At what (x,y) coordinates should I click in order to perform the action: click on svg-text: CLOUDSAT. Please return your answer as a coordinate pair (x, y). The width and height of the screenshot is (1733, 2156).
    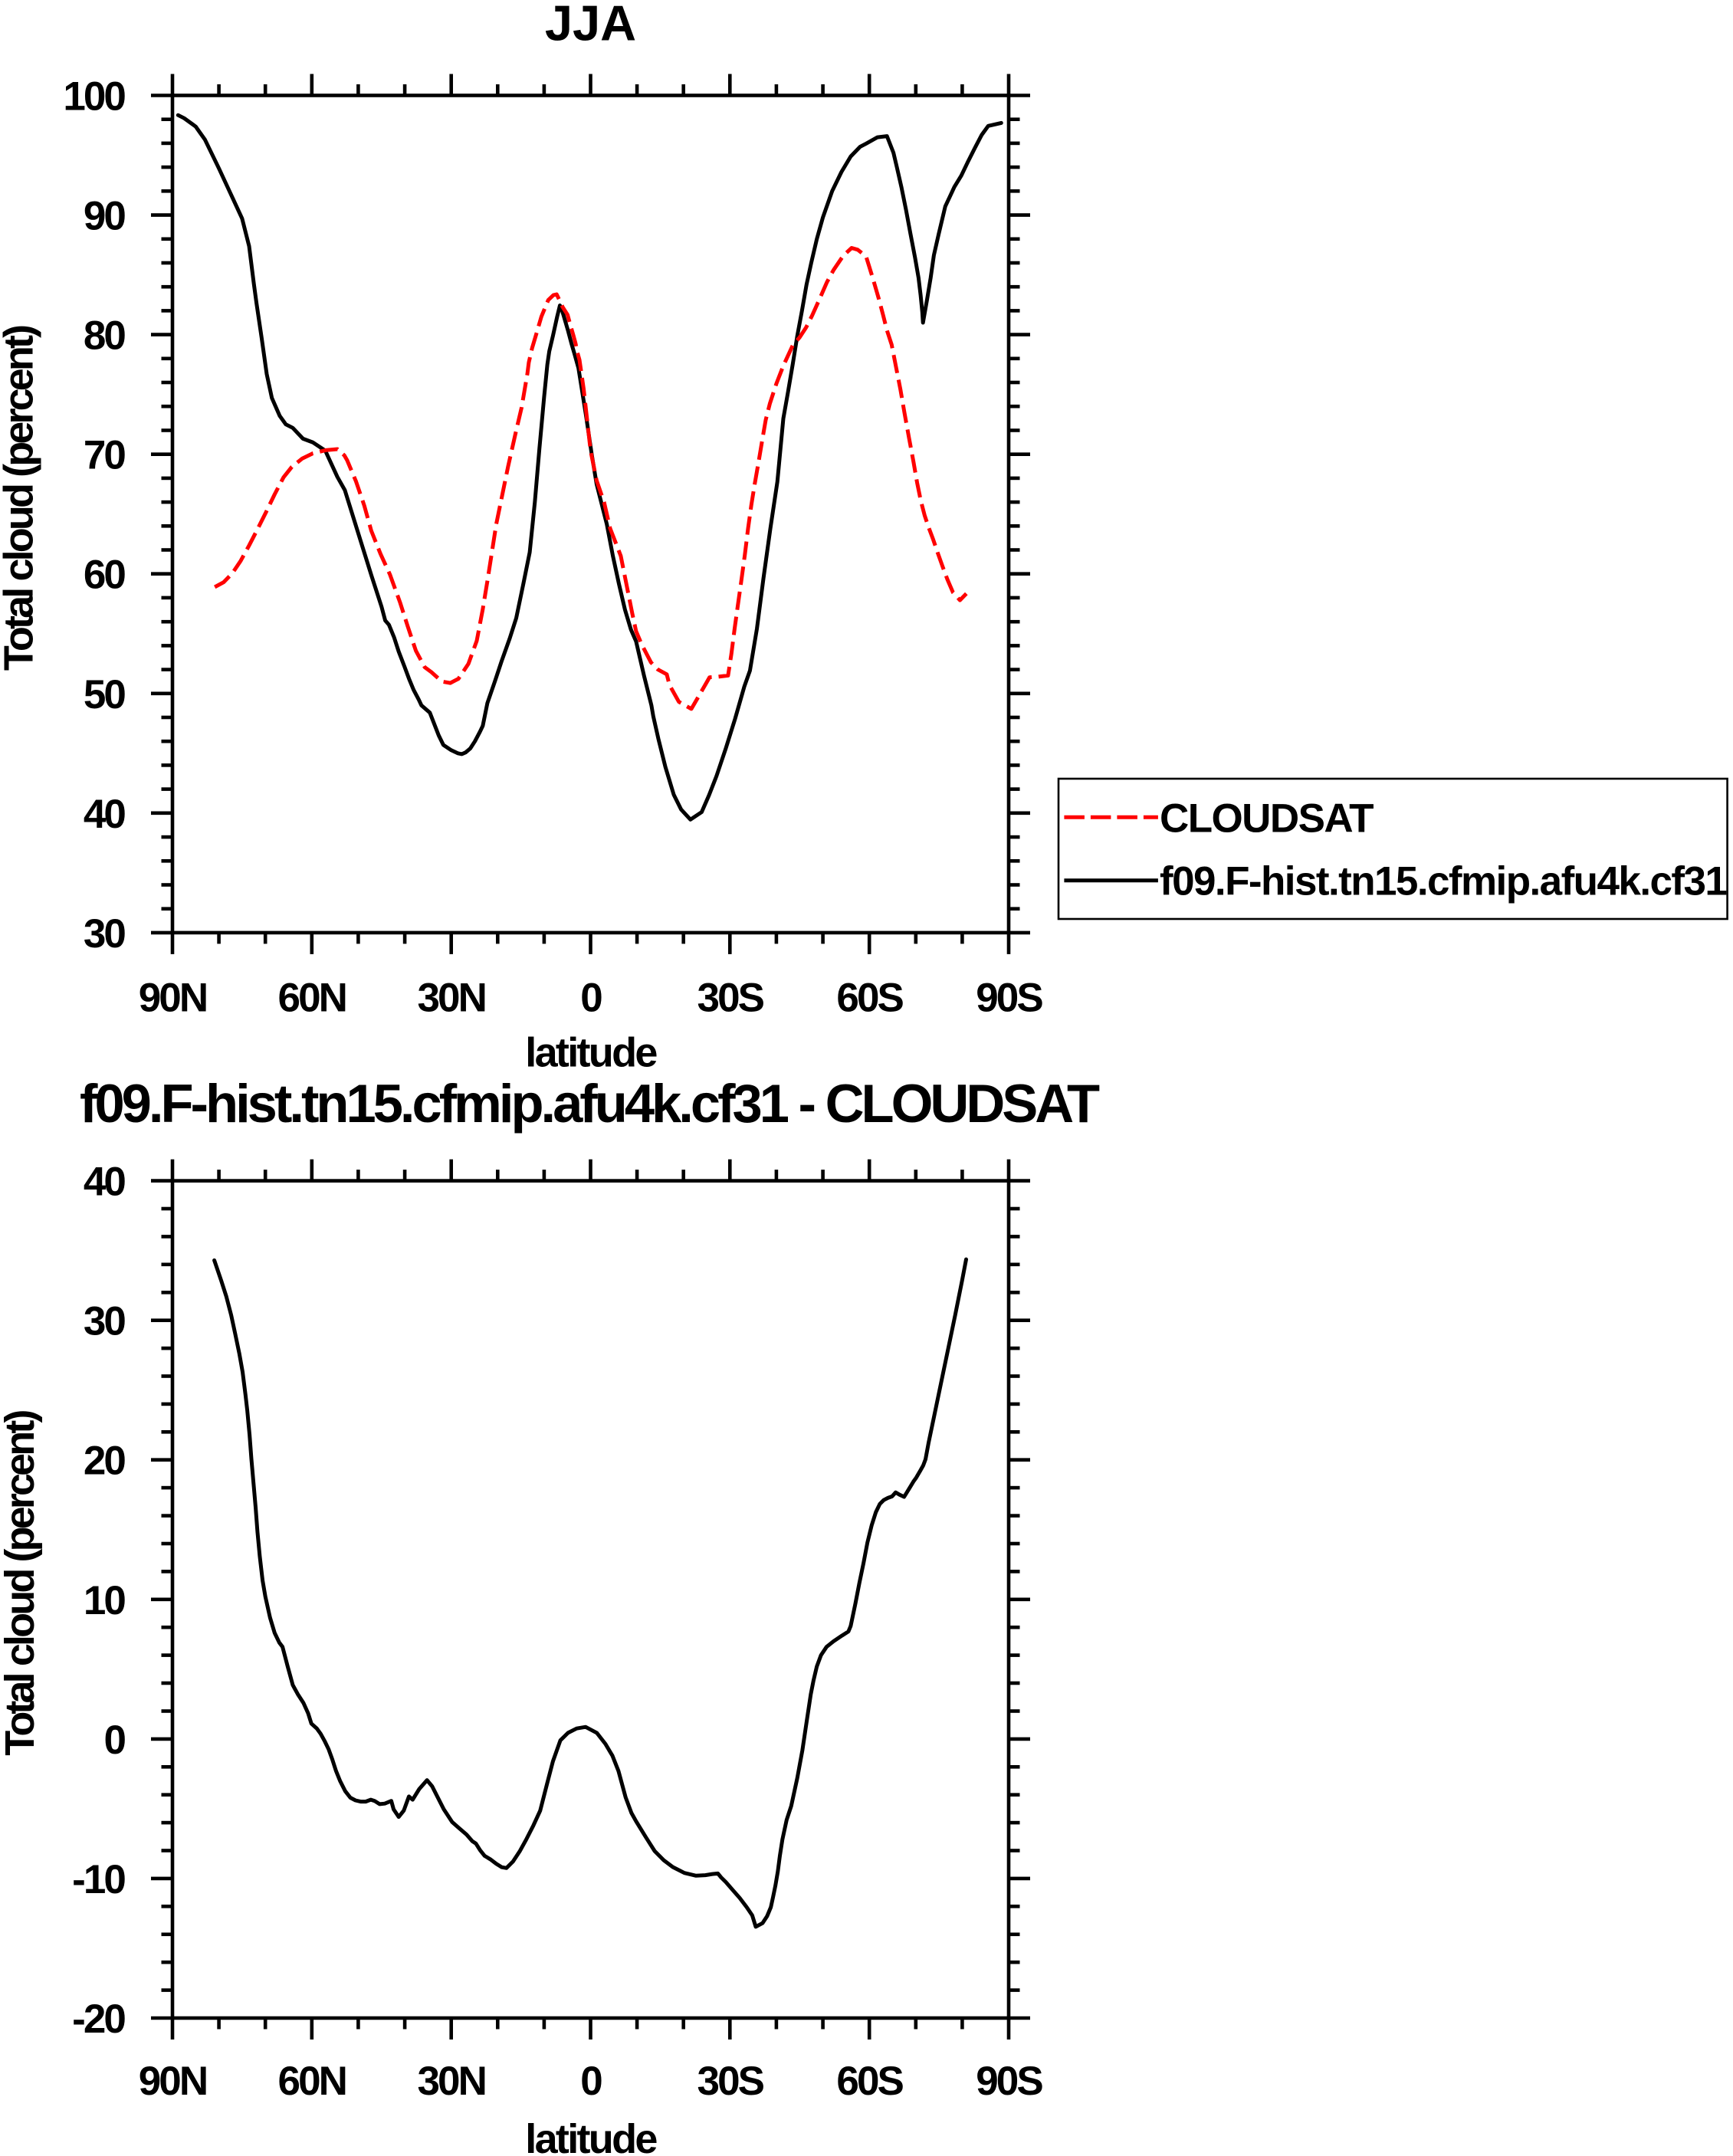
    Looking at the image, I should click on (1267, 819).